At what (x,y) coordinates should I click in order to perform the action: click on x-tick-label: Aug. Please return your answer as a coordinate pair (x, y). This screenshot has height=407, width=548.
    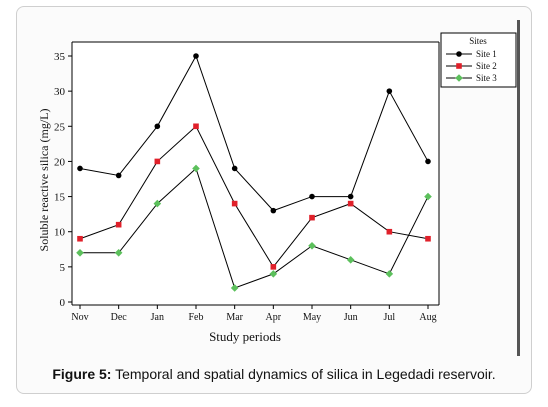
    Looking at the image, I should click on (427, 317).